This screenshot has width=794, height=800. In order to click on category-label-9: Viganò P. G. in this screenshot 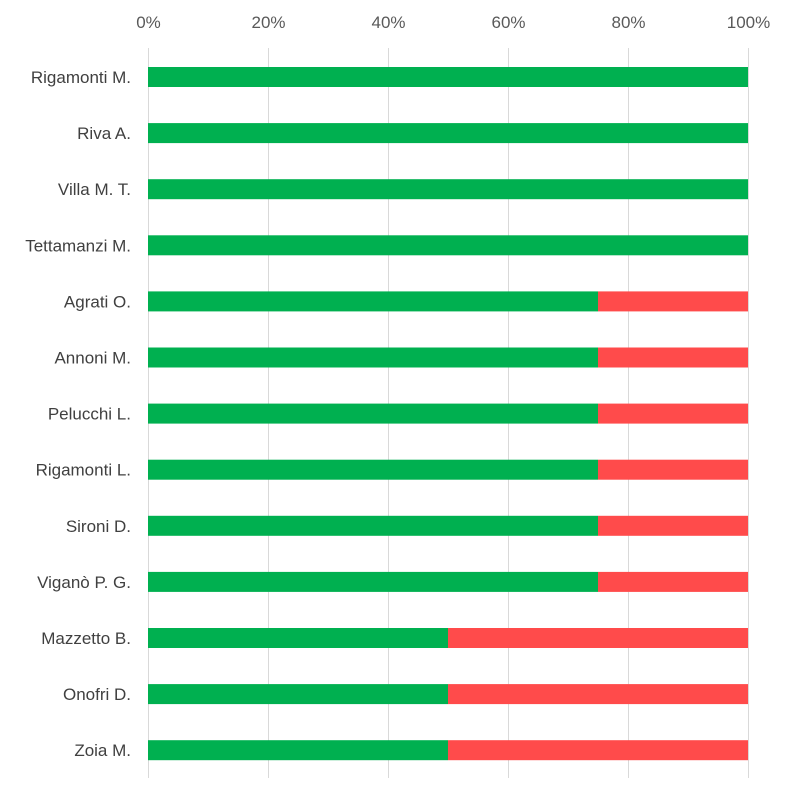, I will do `click(84, 582)`.